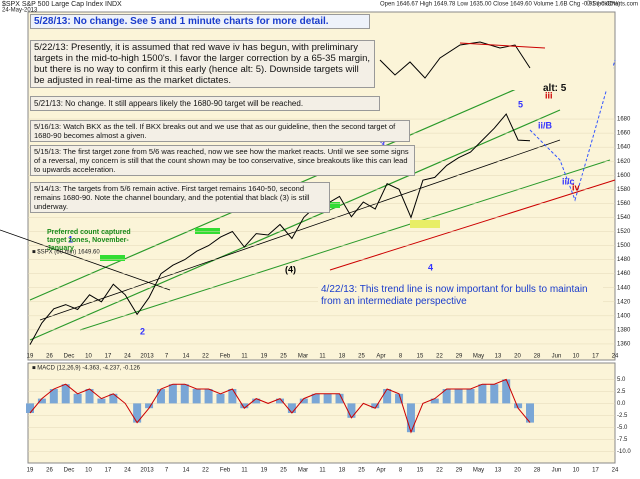 Image resolution: width=640 pixels, height=479 pixels. What do you see at coordinates (624, 134) in the screenshot?
I see `y-tick-label: 1660` at bounding box center [624, 134].